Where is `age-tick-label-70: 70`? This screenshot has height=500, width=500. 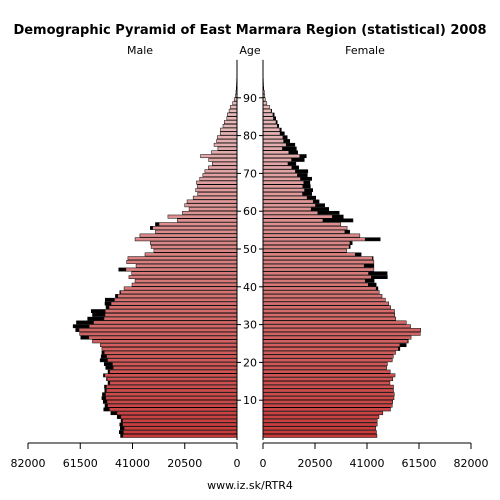 age-tick-label-70: 70 is located at coordinates (250, 173).